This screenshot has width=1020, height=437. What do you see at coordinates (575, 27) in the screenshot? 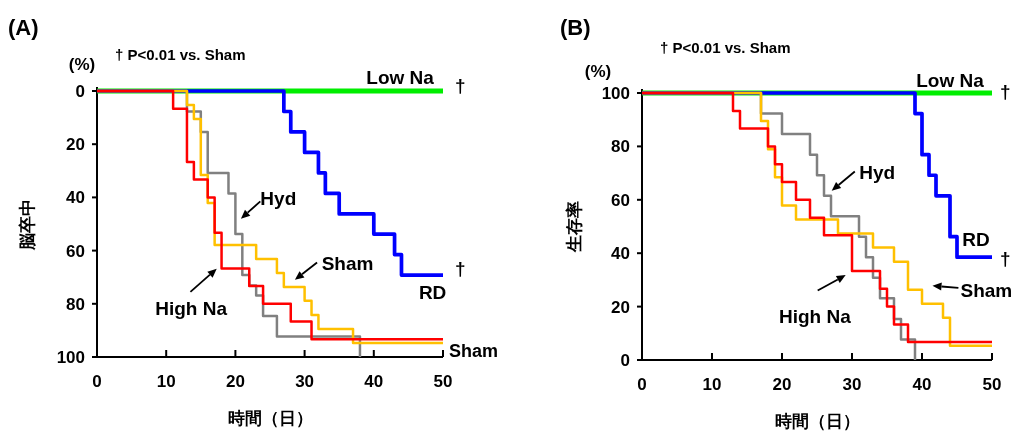
I see `chart-title: (B)` at bounding box center [575, 27].